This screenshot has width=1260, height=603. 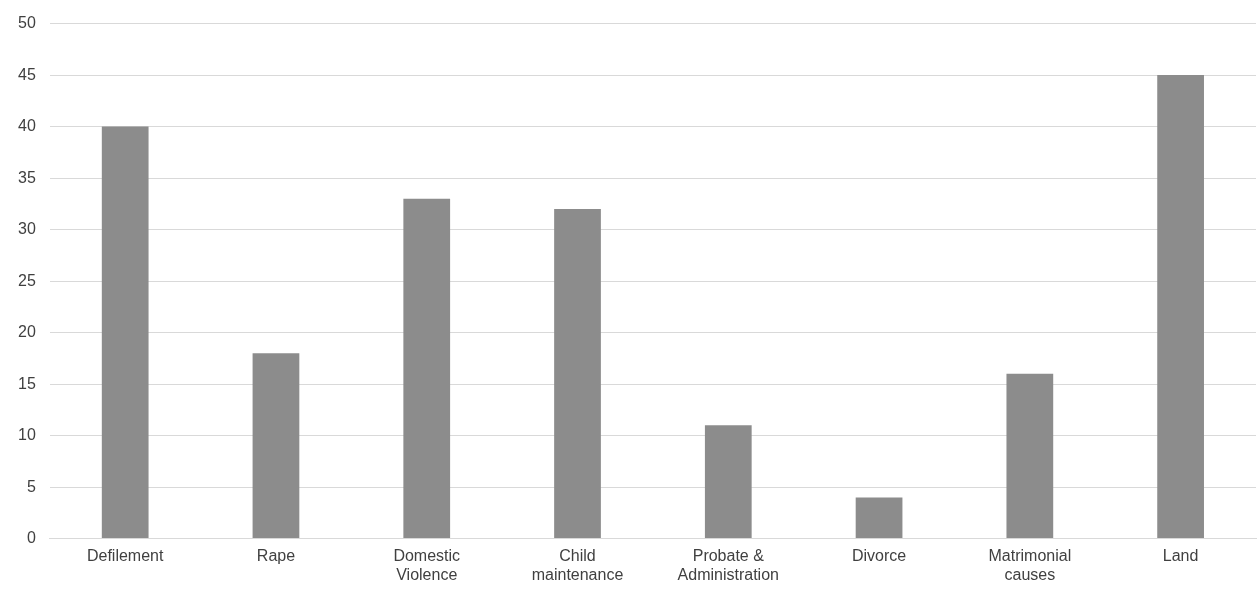 What do you see at coordinates (27, 383) in the screenshot?
I see `y-tick-label: 15` at bounding box center [27, 383].